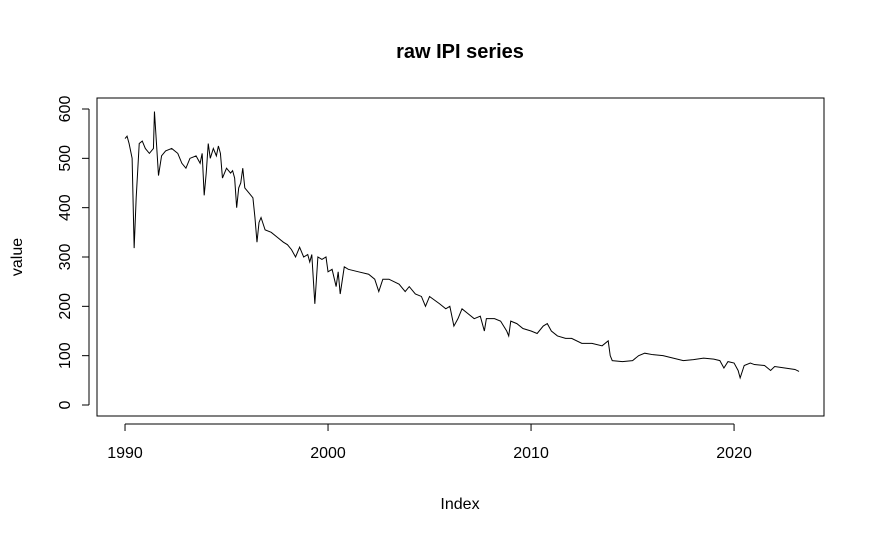 The image size is (875, 540). Describe the element at coordinates (459, 504) in the screenshot. I see `x-axis-label: Index` at that location.